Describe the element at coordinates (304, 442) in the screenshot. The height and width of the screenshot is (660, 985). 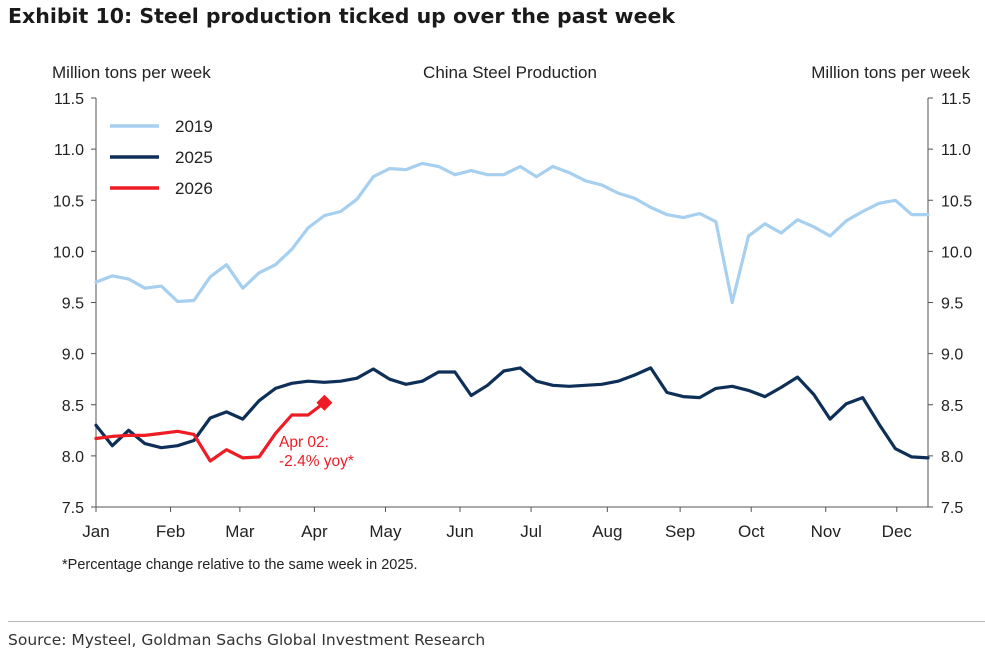
I see `annotation-date: Apr 02:` at that location.